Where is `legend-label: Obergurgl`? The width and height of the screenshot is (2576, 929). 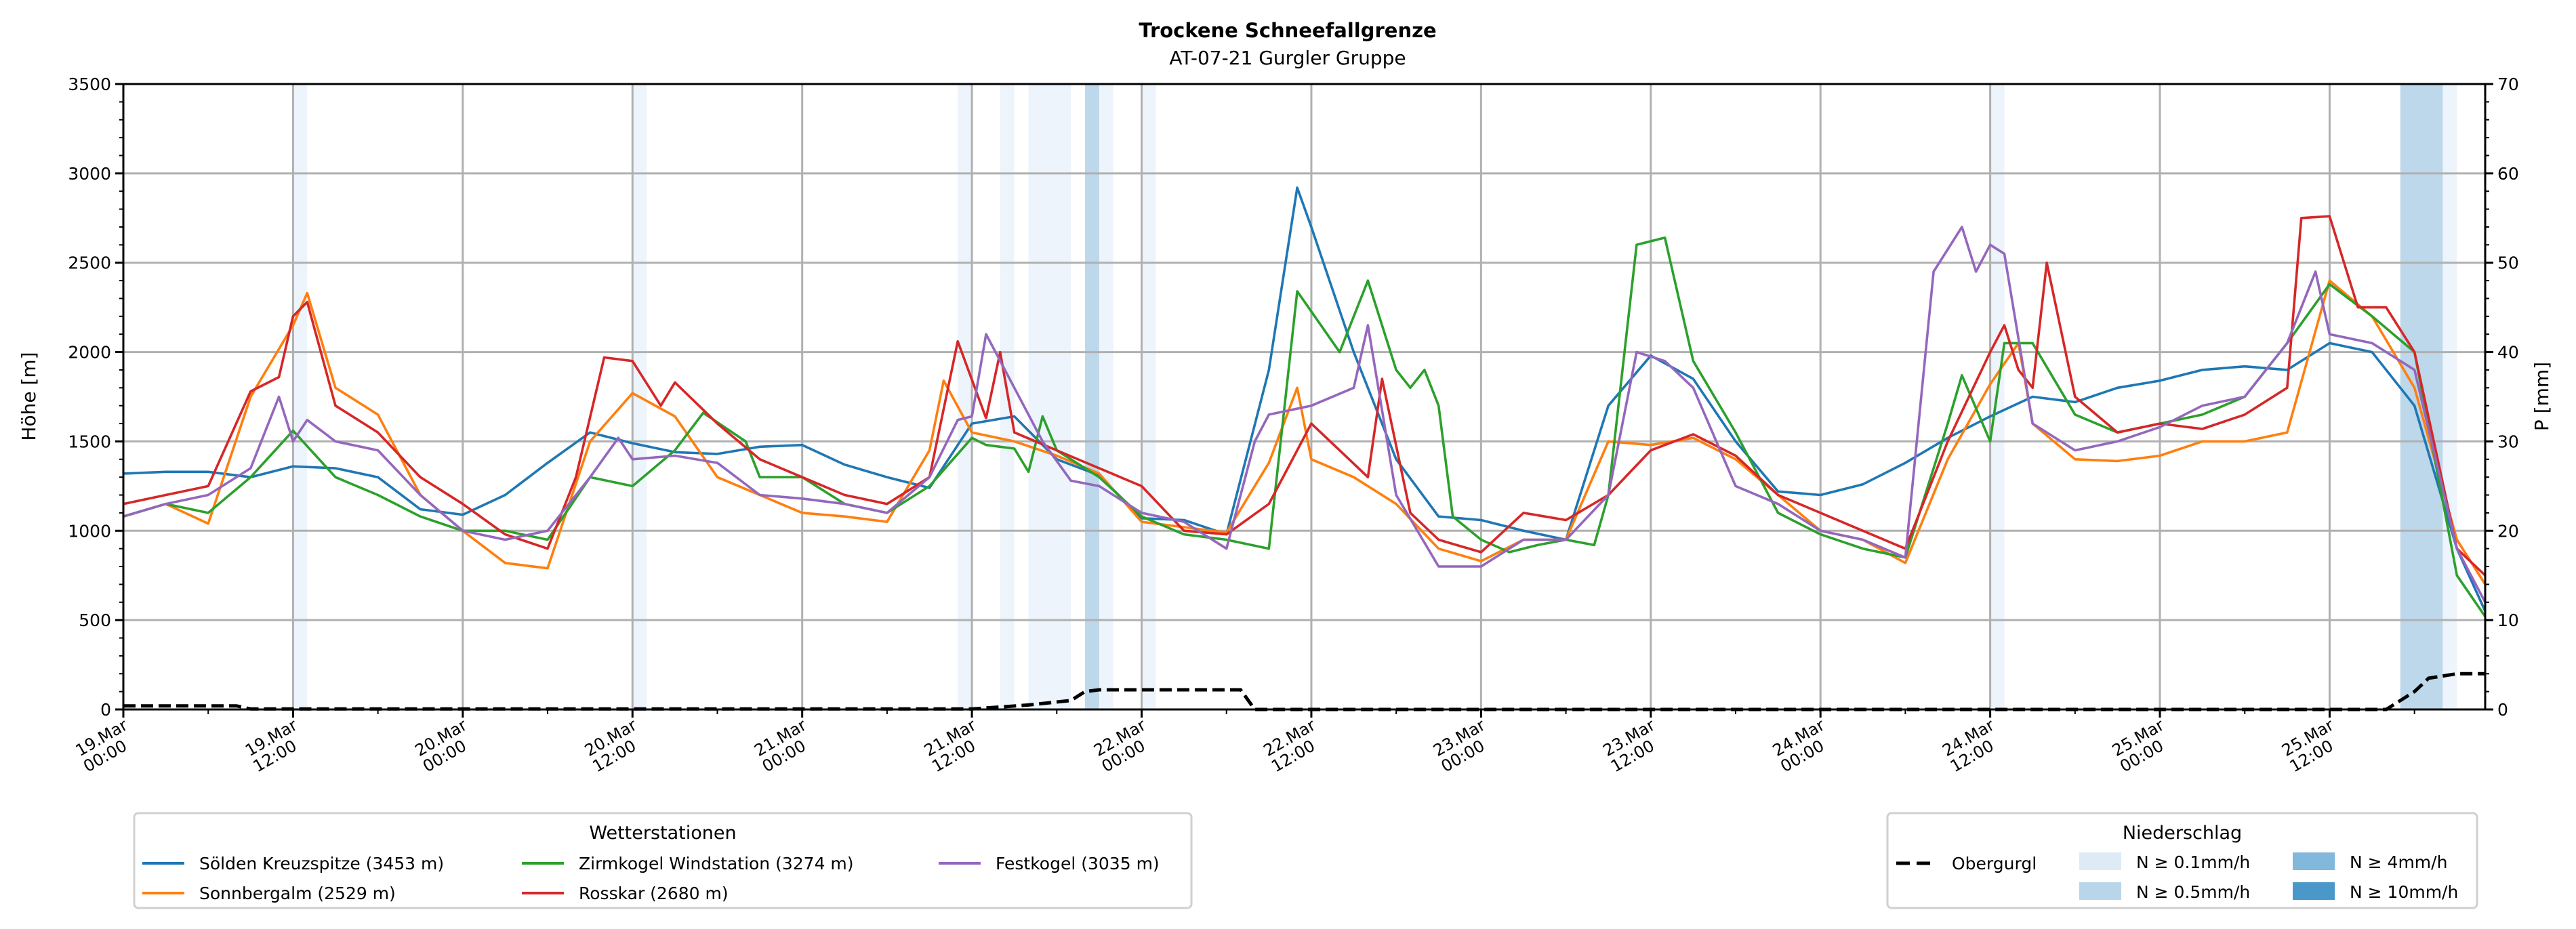 legend-label: Obergurgl is located at coordinates (1995, 863).